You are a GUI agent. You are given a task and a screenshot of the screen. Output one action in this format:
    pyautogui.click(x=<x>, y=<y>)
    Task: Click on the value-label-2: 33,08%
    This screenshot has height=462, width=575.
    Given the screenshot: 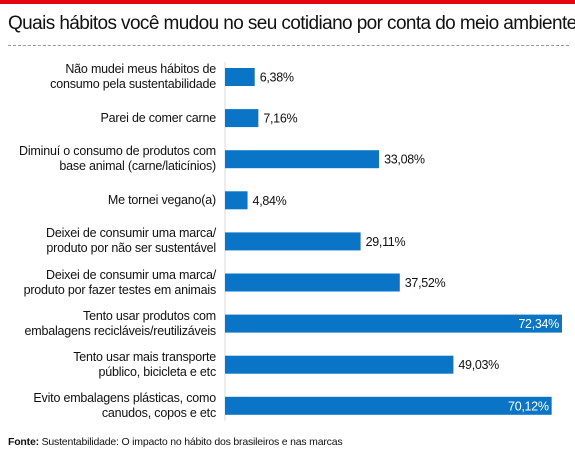 What is the action you would take?
    pyautogui.click(x=404, y=160)
    